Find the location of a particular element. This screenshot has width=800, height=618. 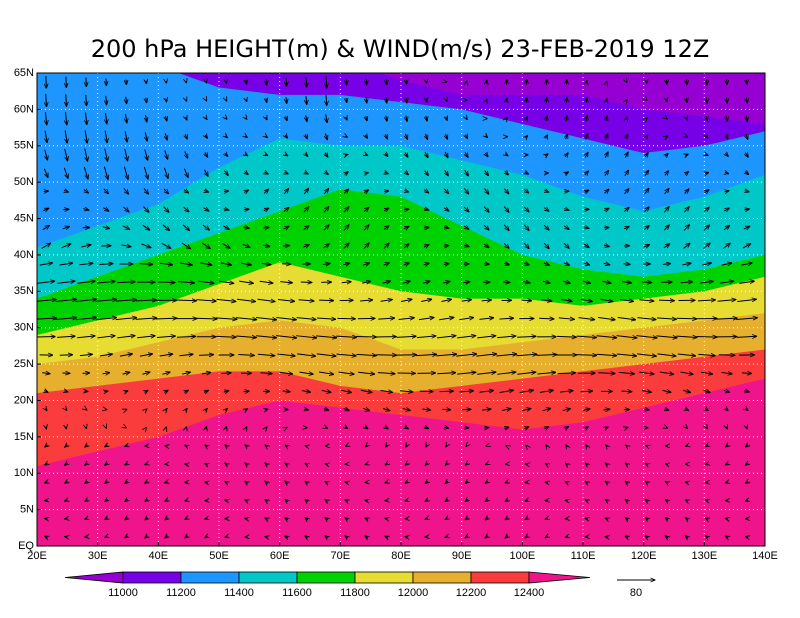

colorbar-label: 12200 is located at coordinates (471, 593).